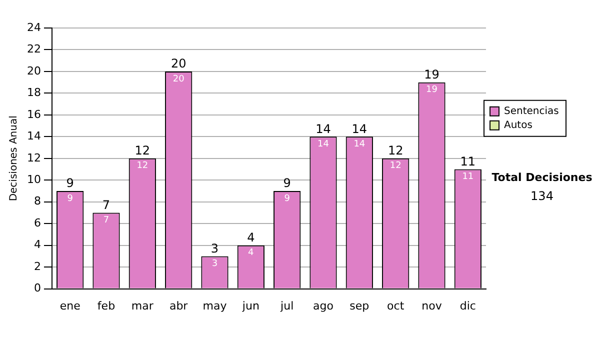 Image resolution: width=600 pixels, height=340 pixels. What do you see at coordinates (468, 161) in the screenshot?
I see `total-label: 11` at bounding box center [468, 161].